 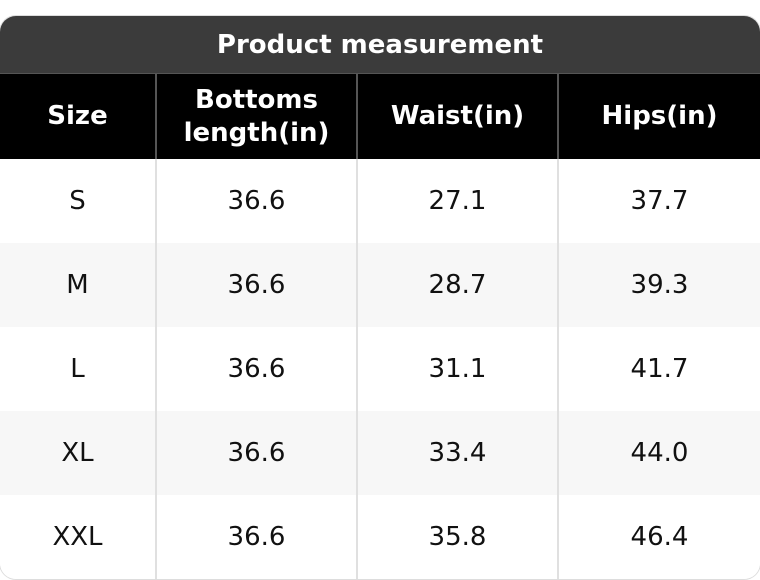 I want to click on table-cell: 33.4, so click(x=456, y=453).